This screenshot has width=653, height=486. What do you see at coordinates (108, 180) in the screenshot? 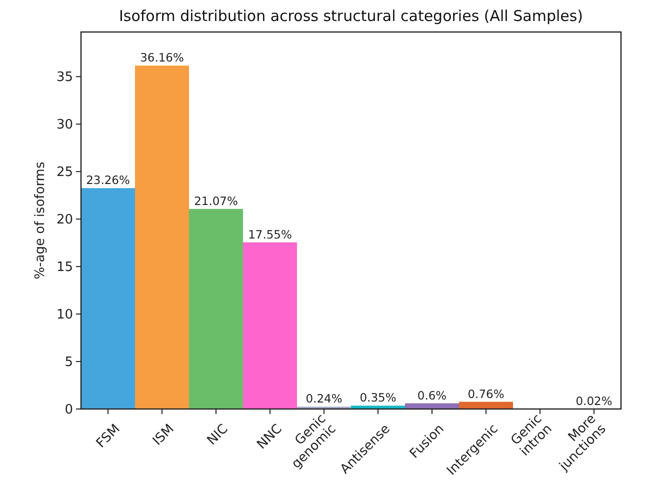
I see `data-label: 23.26%` at bounding box center [108, 180].